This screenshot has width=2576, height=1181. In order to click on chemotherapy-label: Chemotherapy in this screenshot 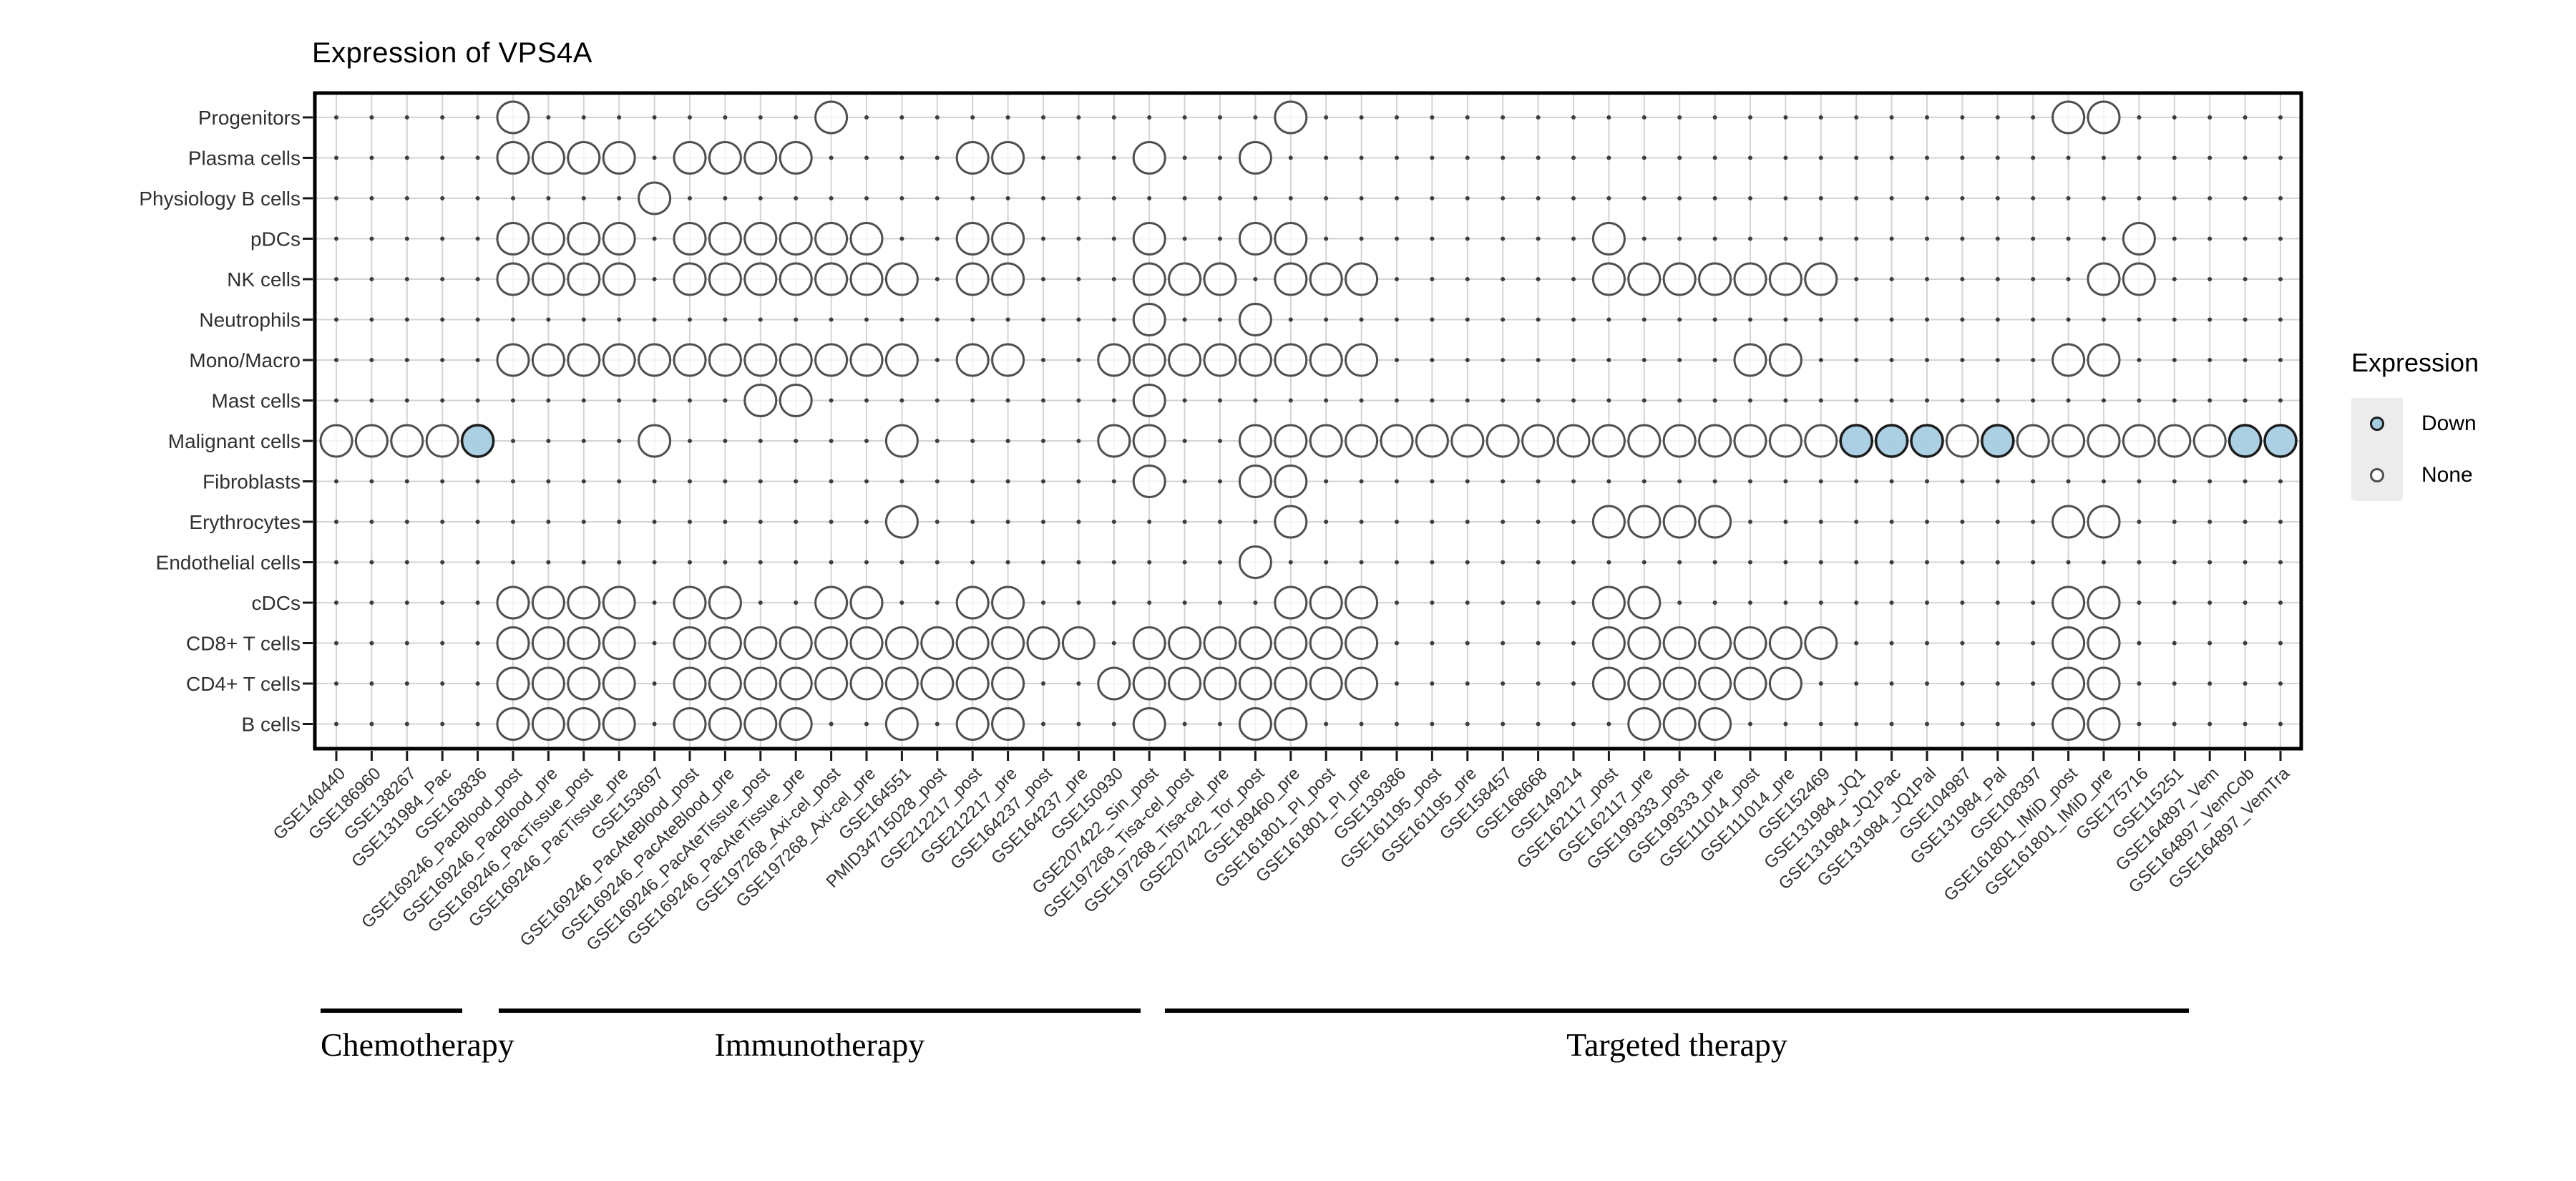, I will do `click(417, 1044)`.